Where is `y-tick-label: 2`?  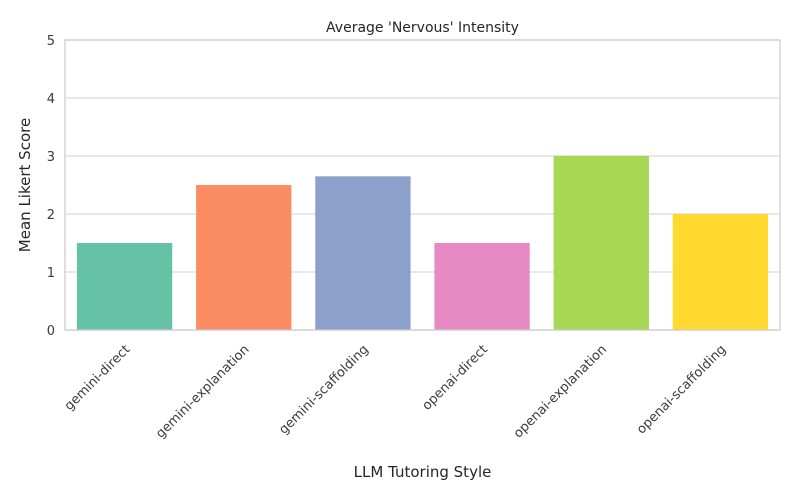
y-tick-label: 2 is located at coordinates (51, 215).